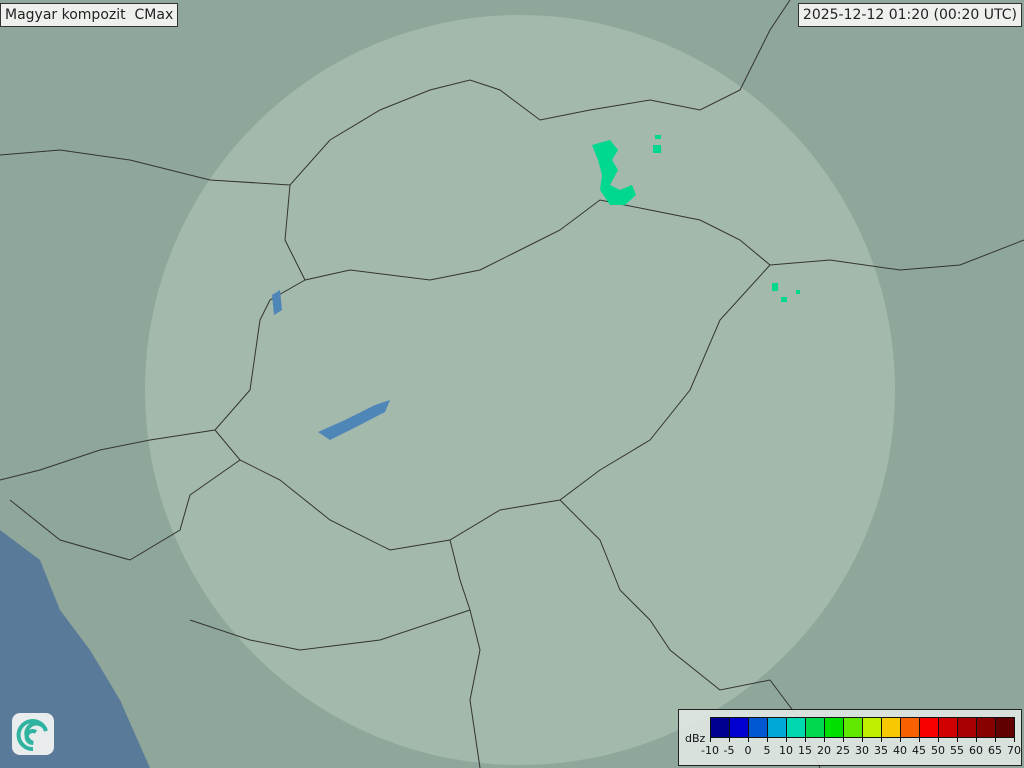 Image resolution: width=1024 pixels, height=768 pixels. Describe the element at coordinates (89, 15) in the screenshot. I see `product-title: Magyar kompozit CMax` at that location.